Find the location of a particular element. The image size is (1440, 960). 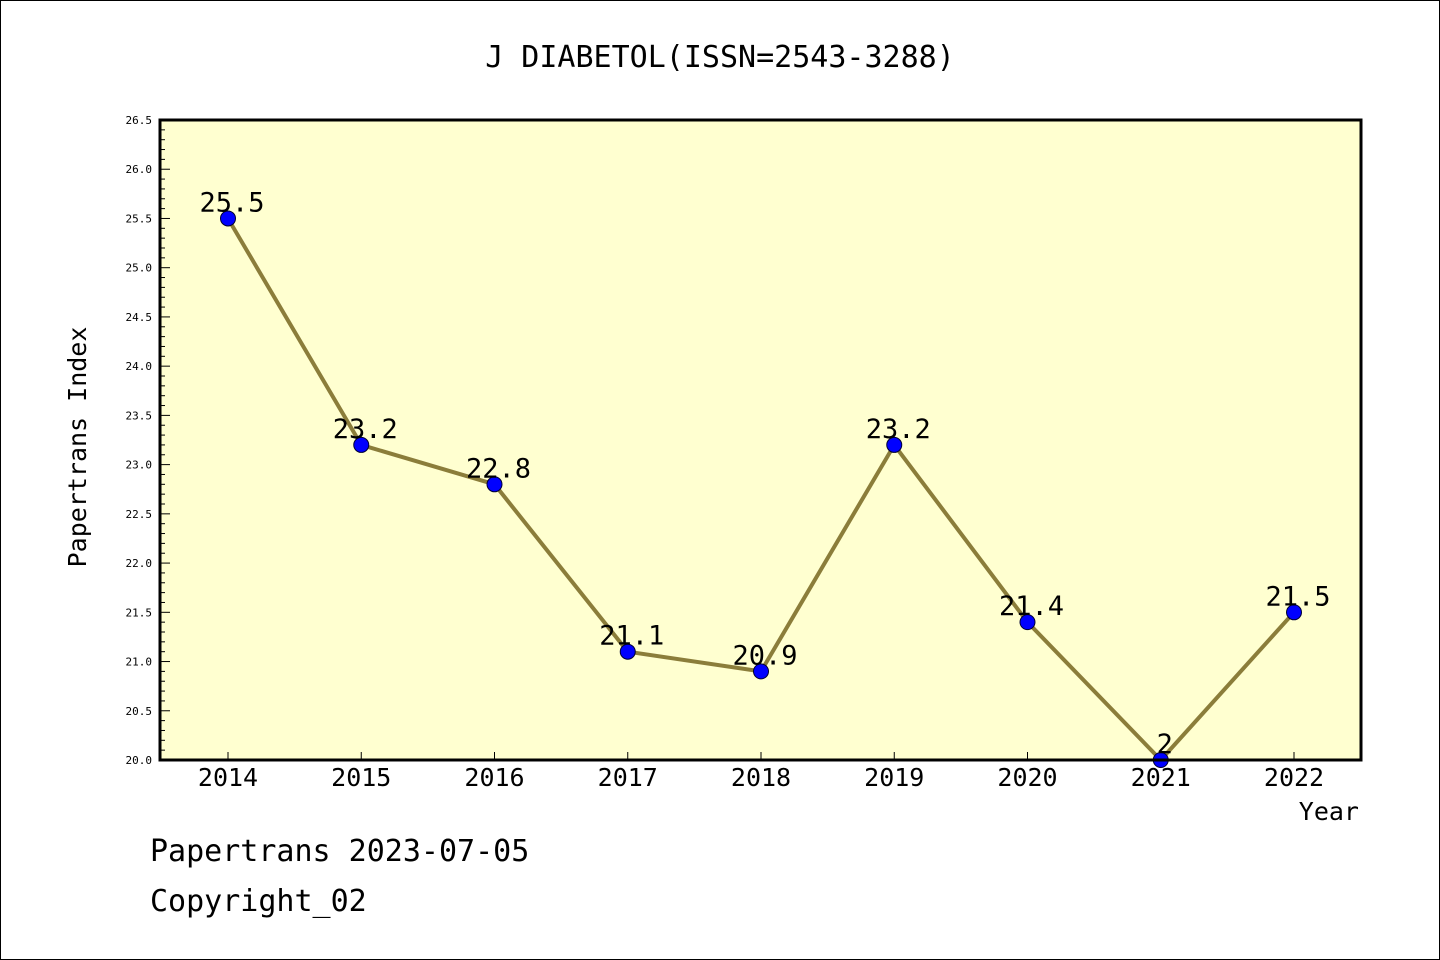

y-tick-label: 25.0 is located at coordinates (139, 268).